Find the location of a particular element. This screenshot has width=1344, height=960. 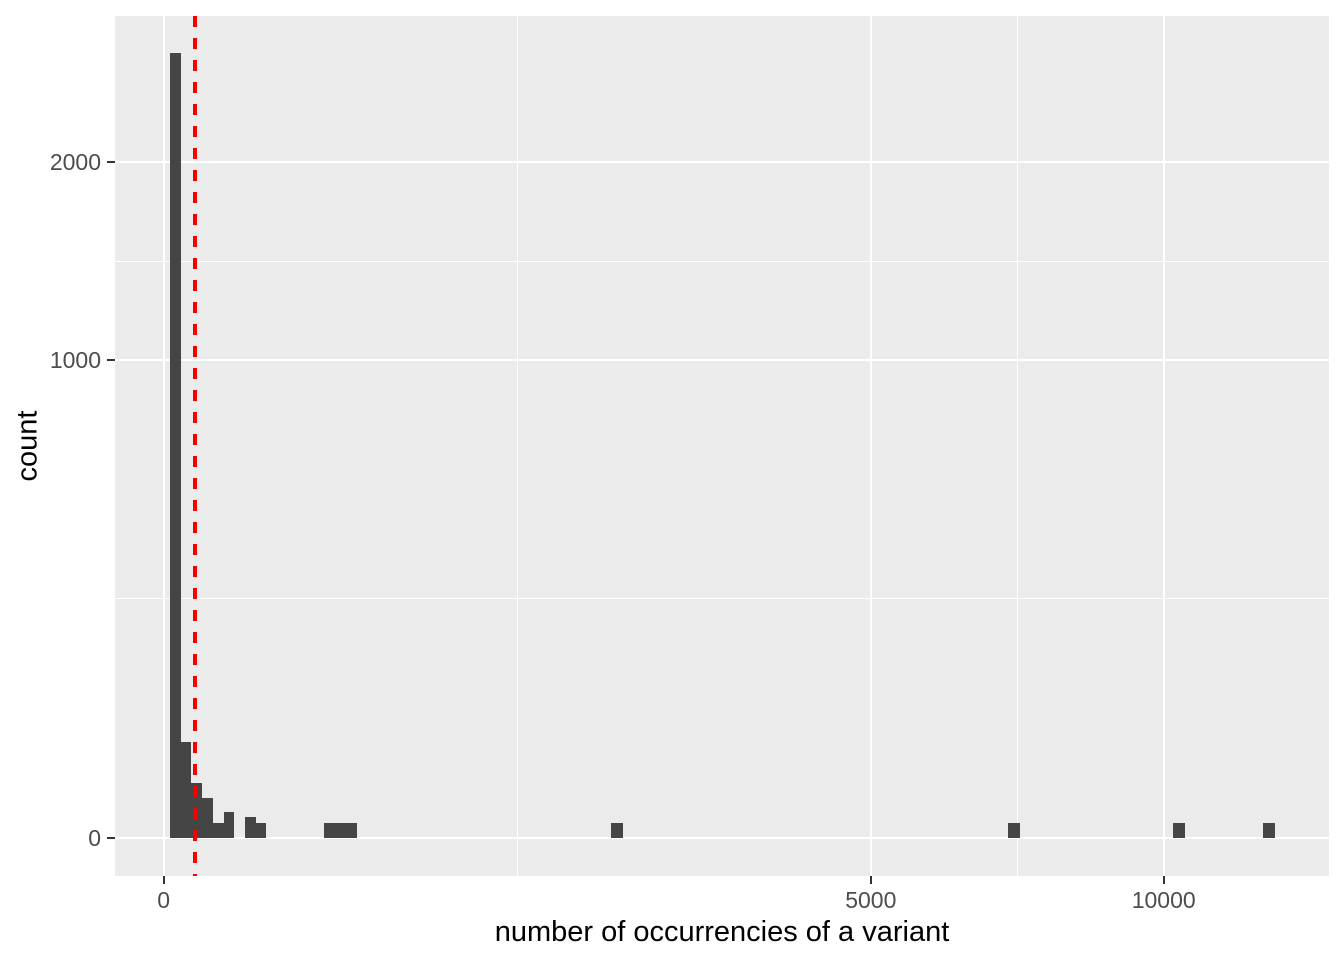

x-axis-title: number of occurrencies of a variant is located at coordinates (722, 932).